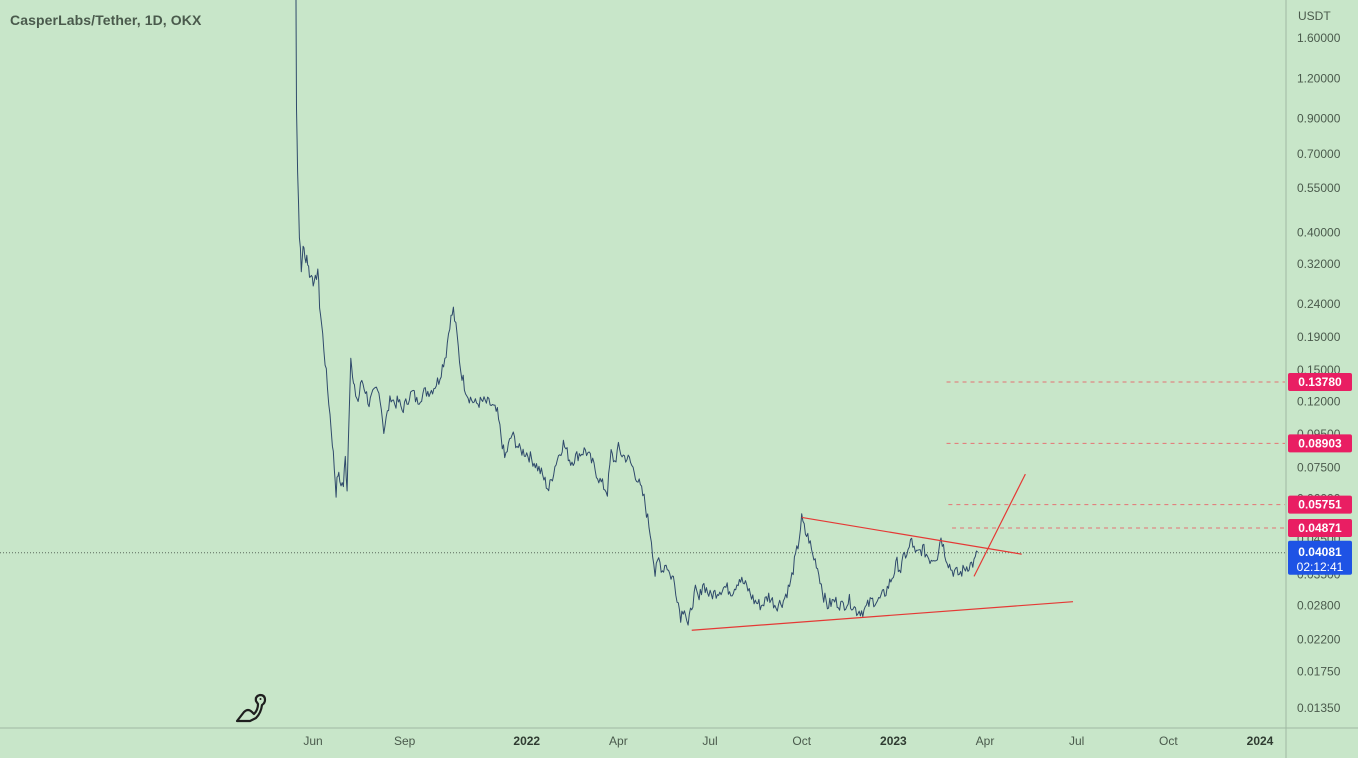 Image resolution: width=1358 pixels, height=758 pixels. Describe the element at coordinates (1319, 401) in the screenshot. I see `y-tick-label: 0.12000` at that location.